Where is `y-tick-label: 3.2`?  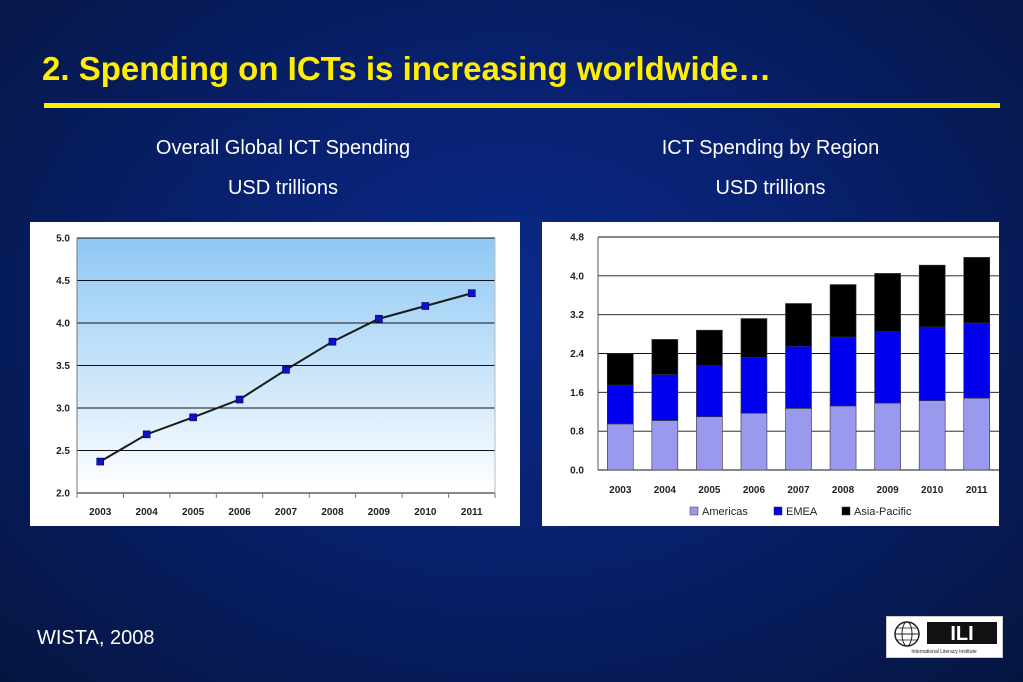 y-tick-label: 3.2 is located at coordinates (577, 315).